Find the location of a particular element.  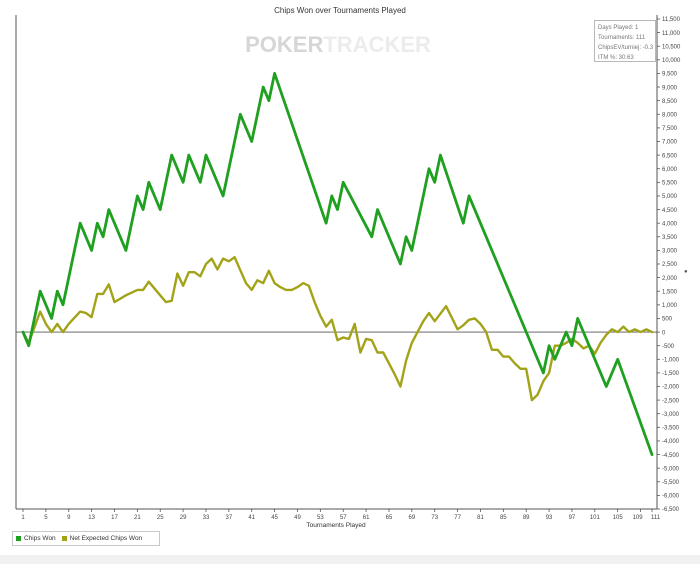

legend-label-net-expected: Net Expected Chips Won is located at coordinates (106, 538).